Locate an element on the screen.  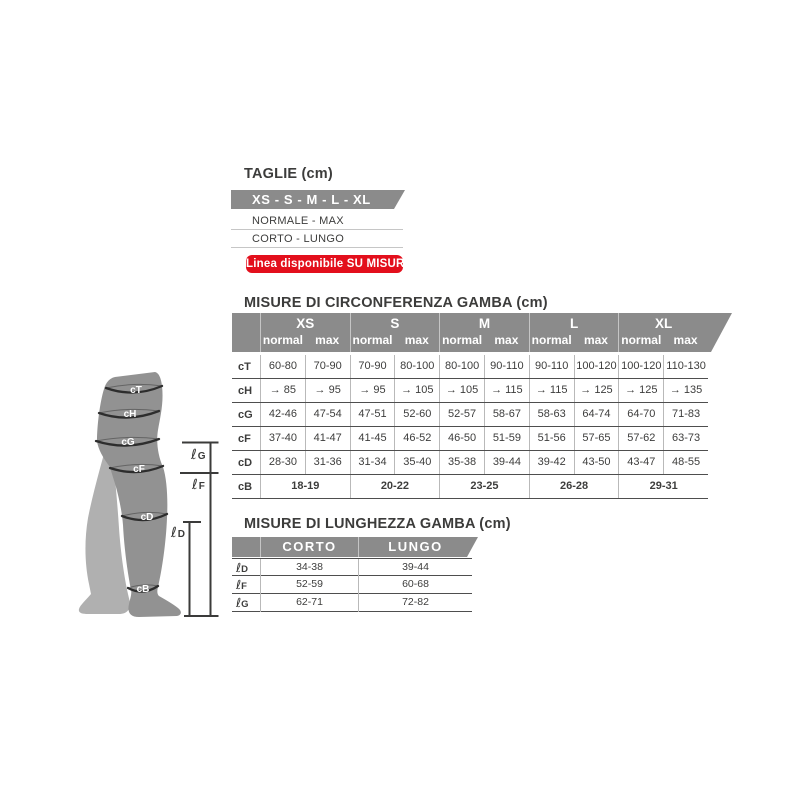
size-header-s: S is located at coordinates (395, 323).